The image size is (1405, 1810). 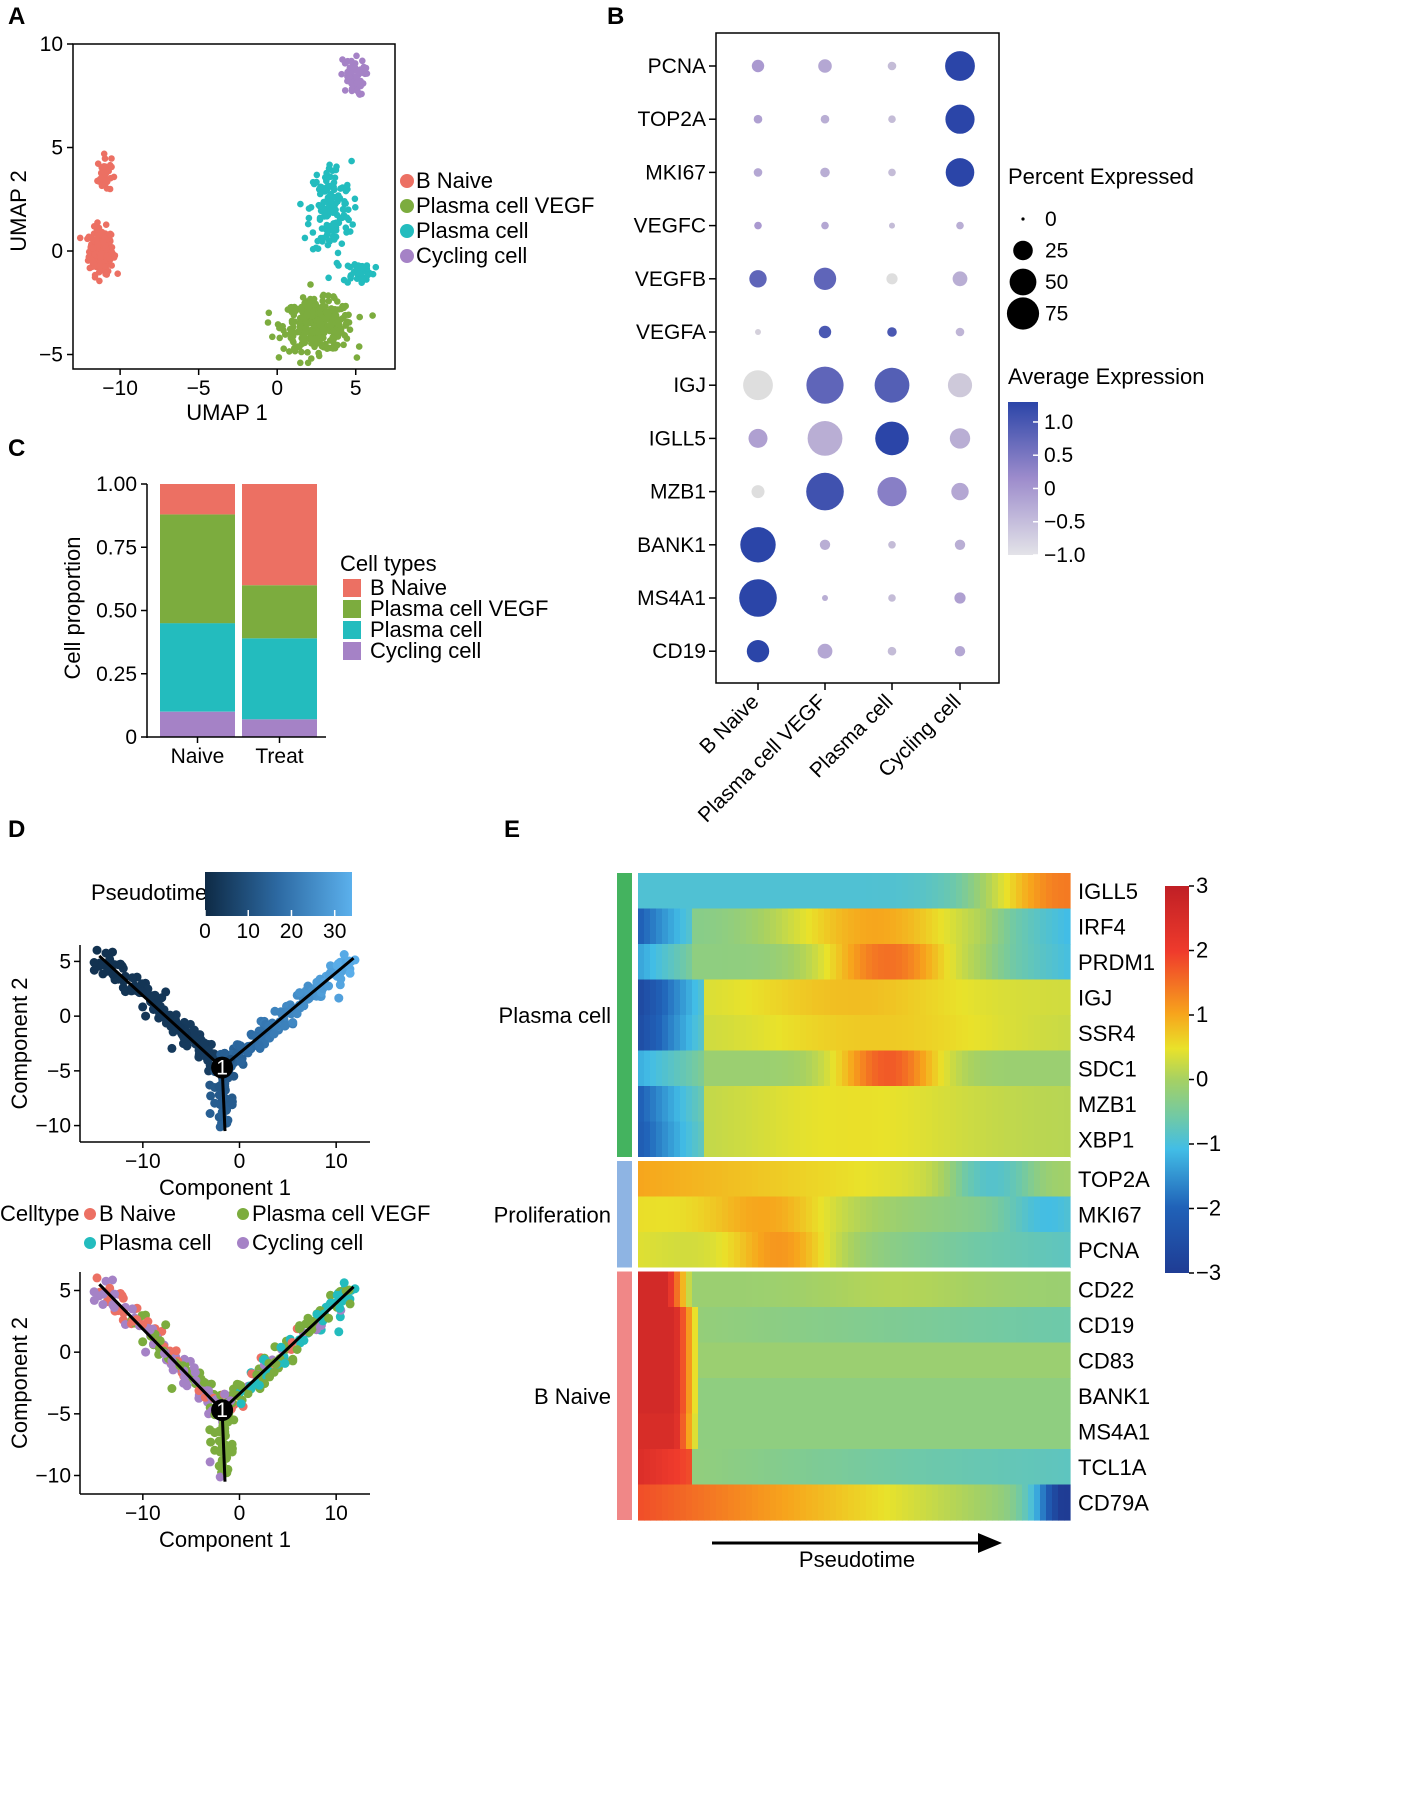 What do you see at coordinates (335, 1513) in the screenshot?
I see `trajectory-x-tick-label: 10` at bounding box center [335, 1513].